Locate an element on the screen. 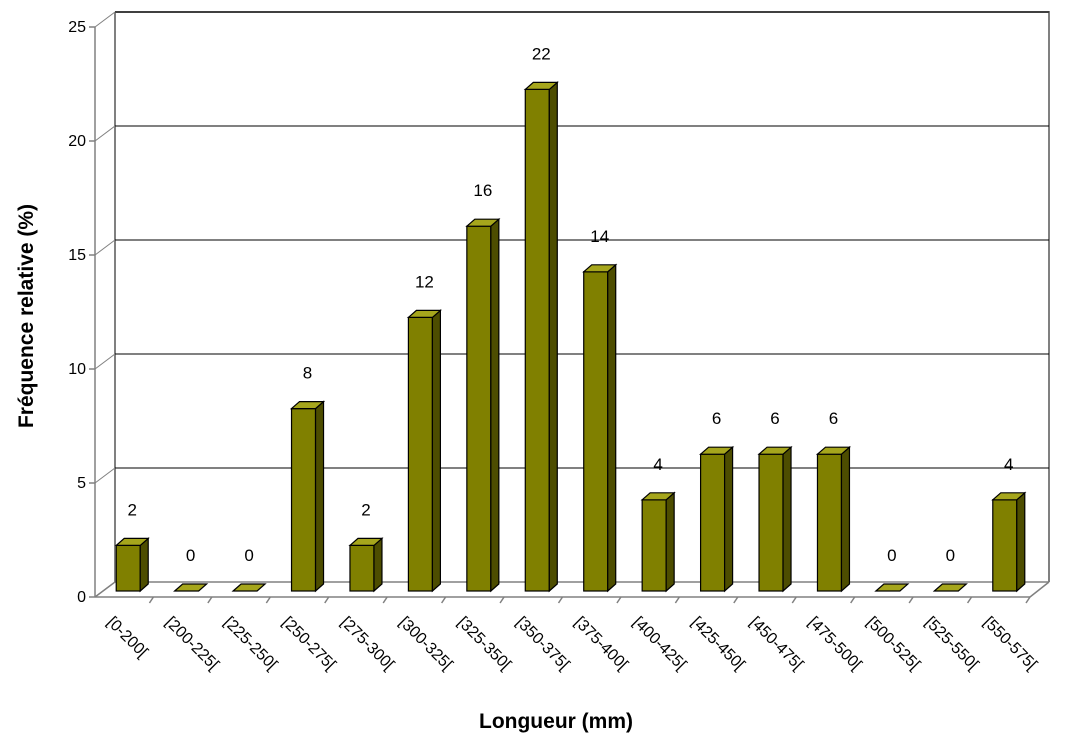 The height and width of the screenshot is (737, 1081). x-tick-label: [500-525[ is located at coordinates (893, 644).